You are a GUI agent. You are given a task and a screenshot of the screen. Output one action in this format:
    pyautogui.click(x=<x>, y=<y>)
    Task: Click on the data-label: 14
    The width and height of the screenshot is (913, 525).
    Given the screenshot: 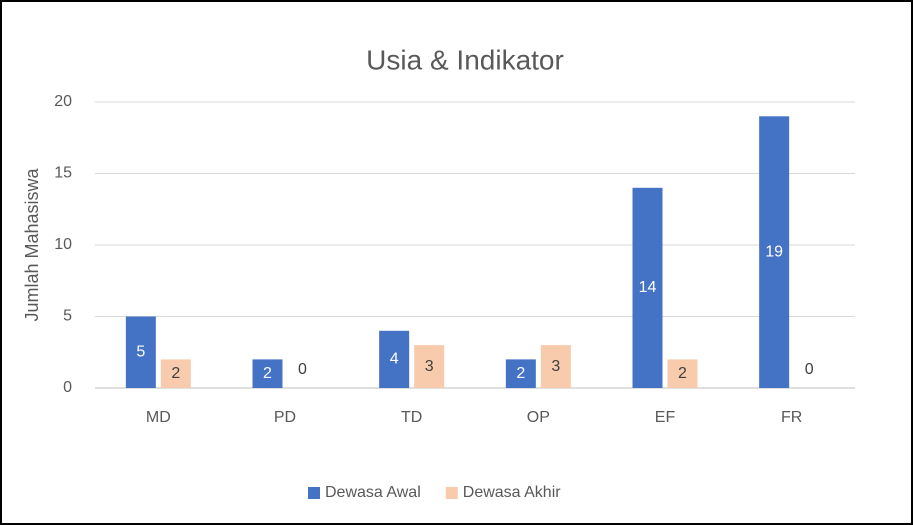 What is the action you would take?
    pyautogui.click(x=648, y=287)
    